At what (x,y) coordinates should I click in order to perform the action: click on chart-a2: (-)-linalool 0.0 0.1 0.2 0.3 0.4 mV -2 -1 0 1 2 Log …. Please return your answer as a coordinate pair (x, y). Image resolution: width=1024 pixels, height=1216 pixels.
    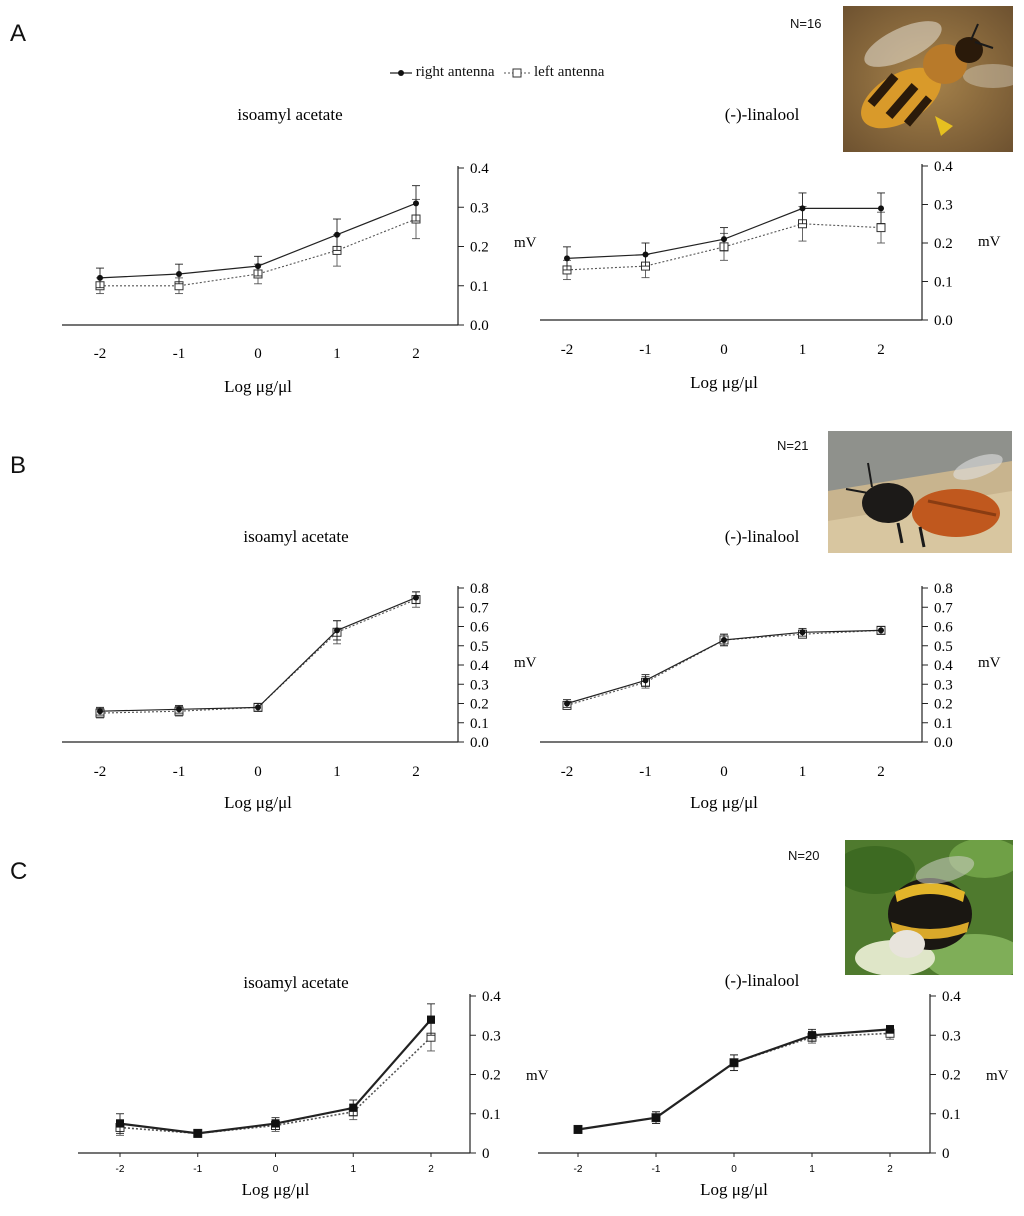
    Looking at the image, I should click on (770, 248).